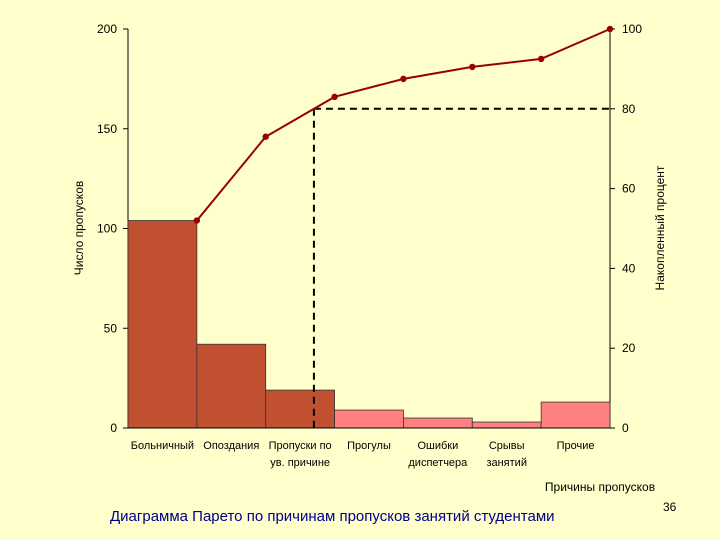 The width and height of the screenshot is (720, 540). I want to click on y-tick-label: 0, so click(113, 428).